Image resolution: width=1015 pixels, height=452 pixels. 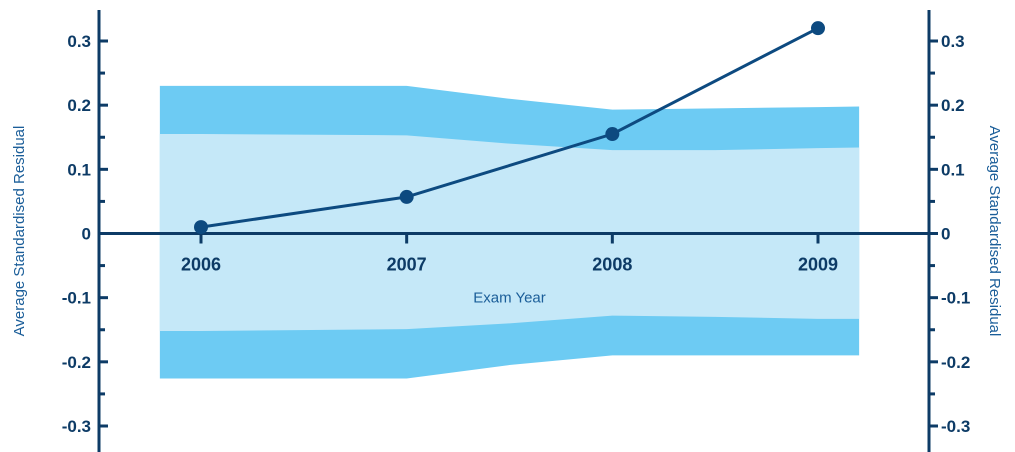 I want to click on data-point-2008, so click(x=612, y=134).